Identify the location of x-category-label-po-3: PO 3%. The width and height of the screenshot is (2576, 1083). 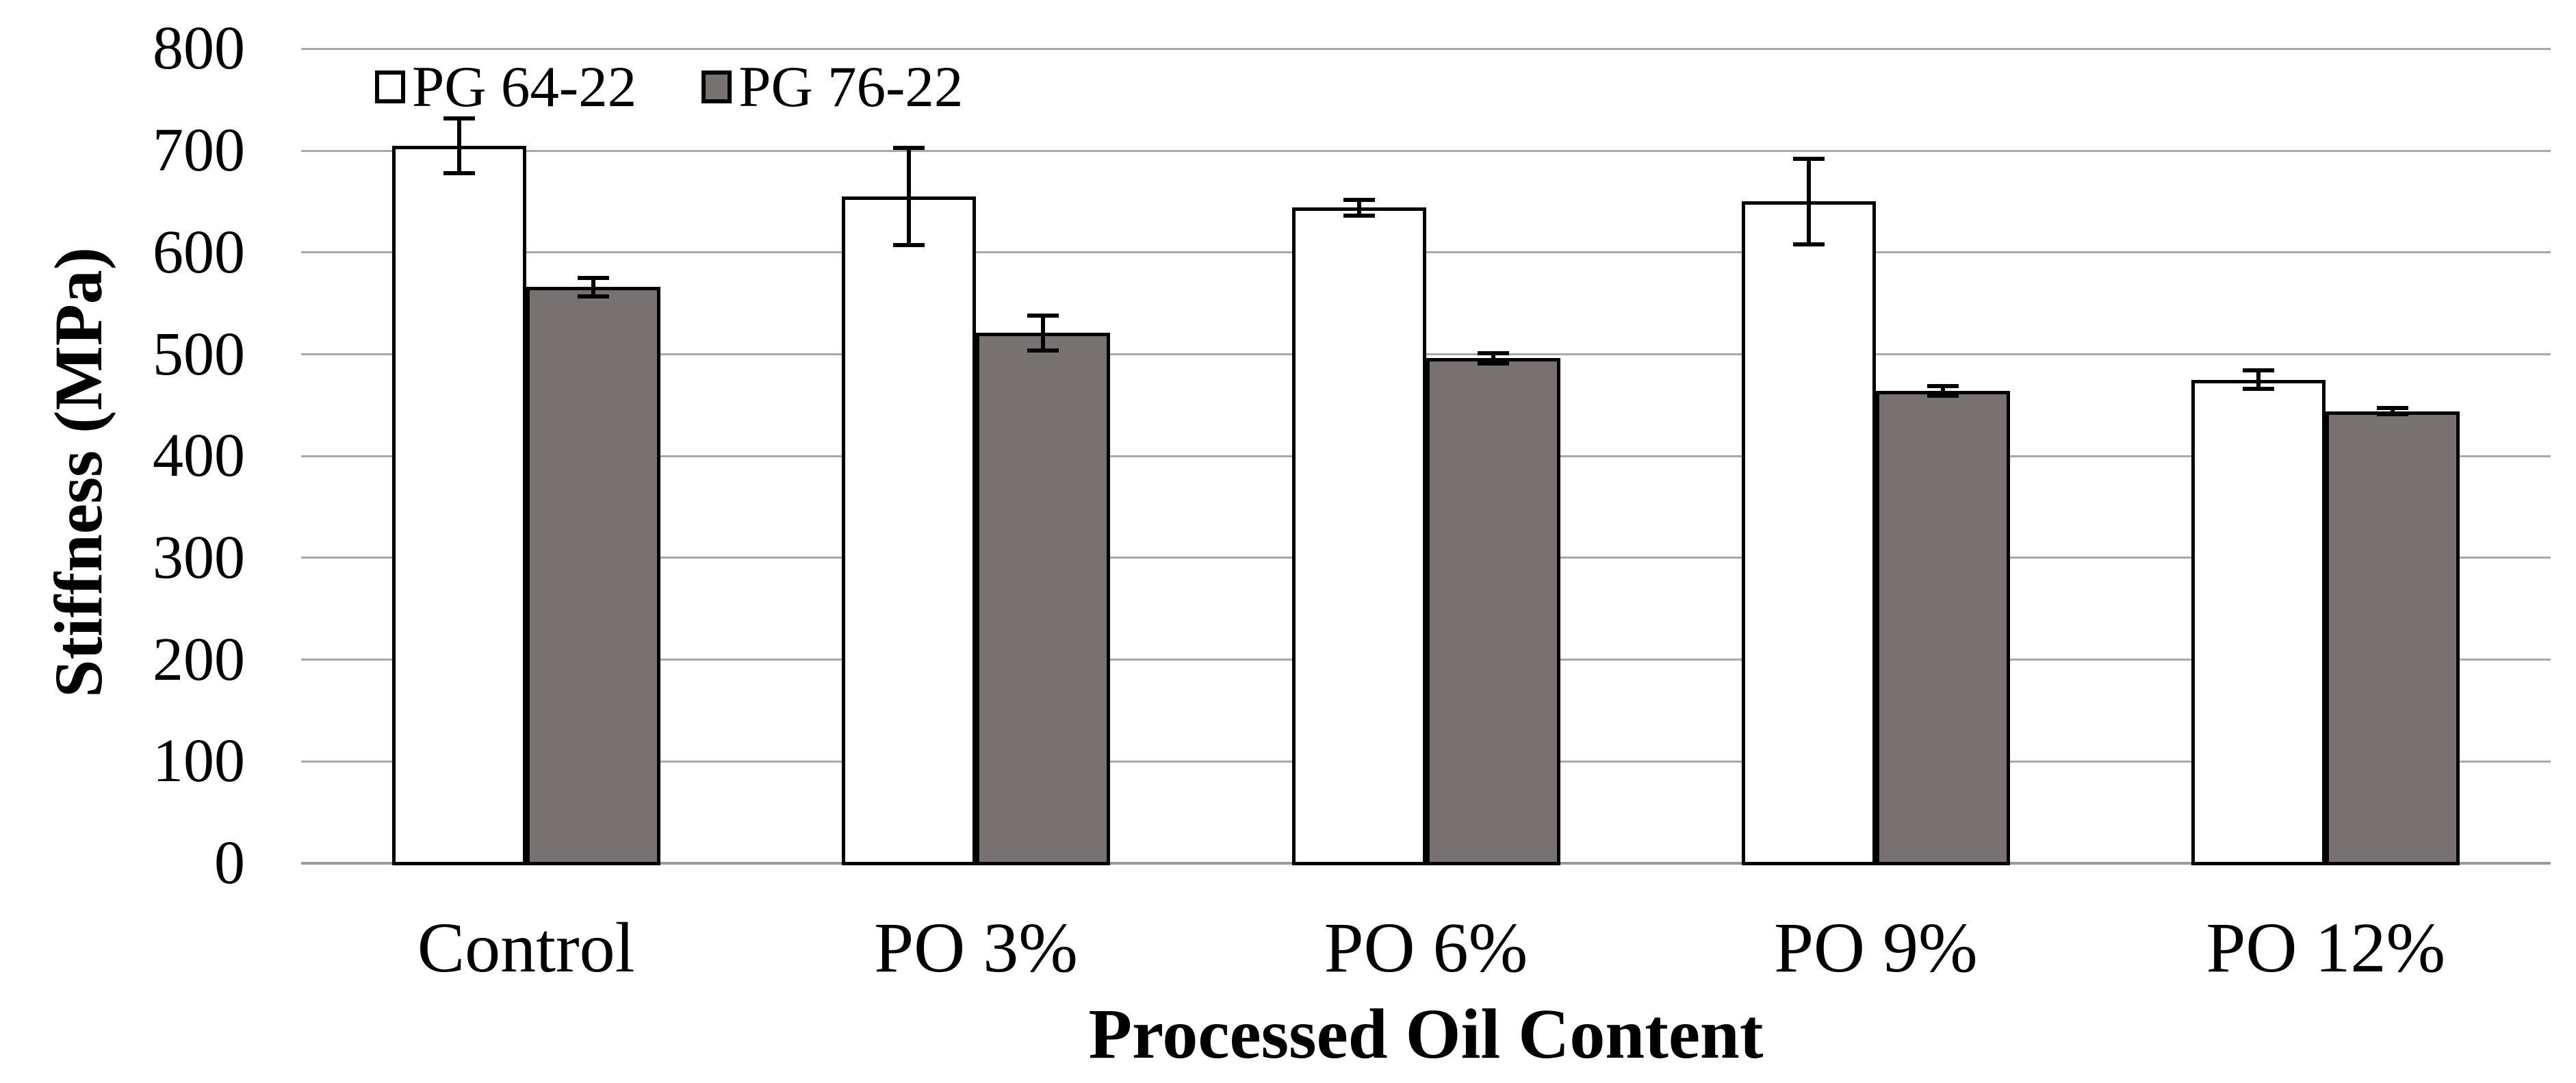
(976, 947).